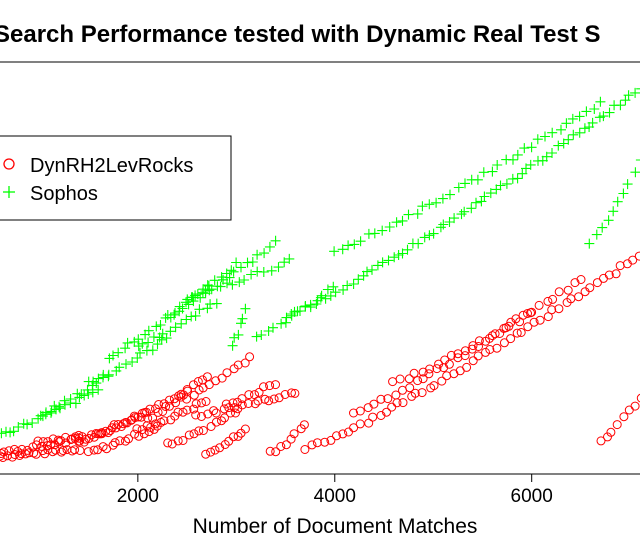 Image resolution: width=640 pixels, height=555 pixels. What do you see at coordinates (64, 194) in the screenshot?
I see `legend-label-sophos: Sophos` at bounding box center [64, 194].